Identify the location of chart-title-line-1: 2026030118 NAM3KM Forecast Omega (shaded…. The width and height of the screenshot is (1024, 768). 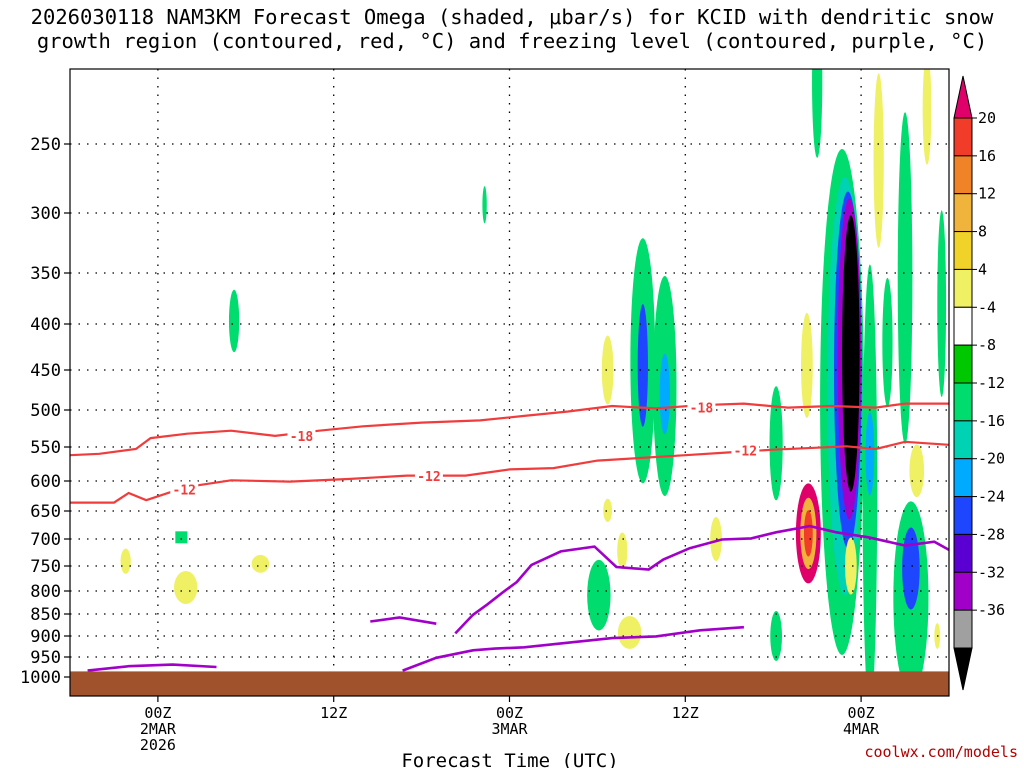
(512, 17).